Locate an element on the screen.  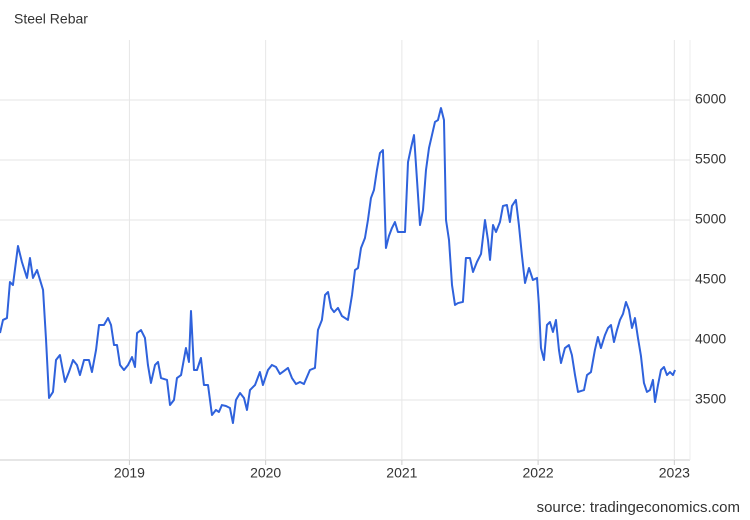
x-tick-label: 2019 is located at coordinates (129, 473).